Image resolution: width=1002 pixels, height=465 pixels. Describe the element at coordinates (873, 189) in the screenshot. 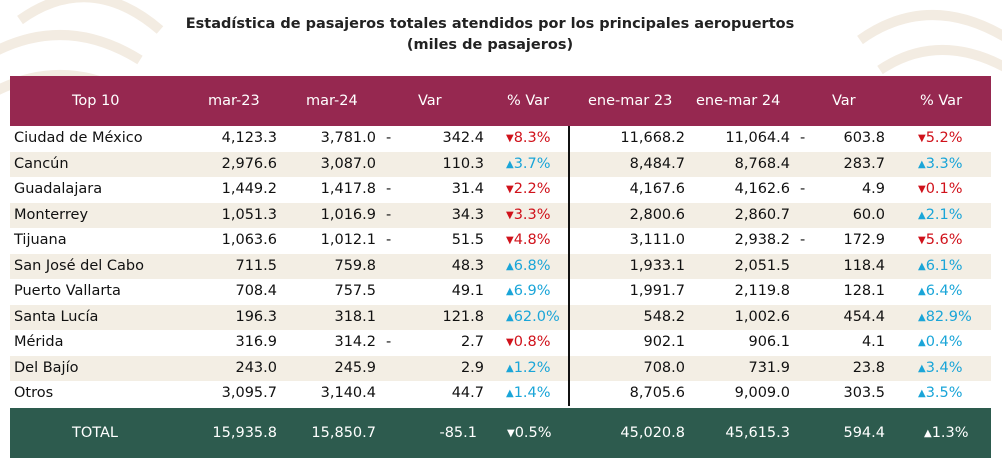

I see `ytd-var-value: 4.9` at that location.